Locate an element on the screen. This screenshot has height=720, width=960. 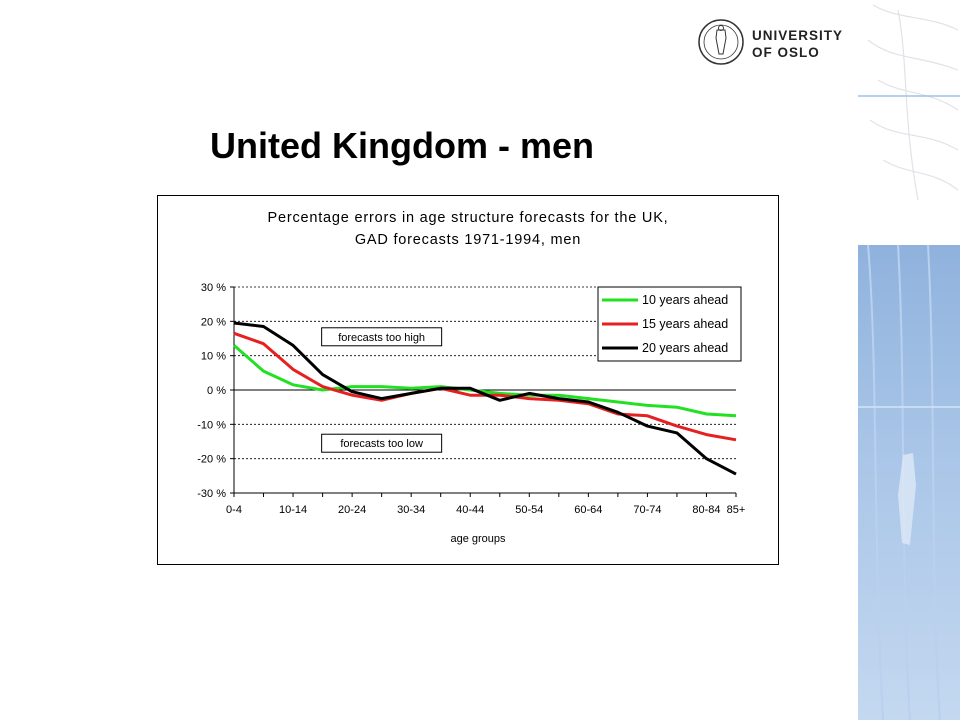
x-tick-label: 50-54 is located at coordinates (529, 510).